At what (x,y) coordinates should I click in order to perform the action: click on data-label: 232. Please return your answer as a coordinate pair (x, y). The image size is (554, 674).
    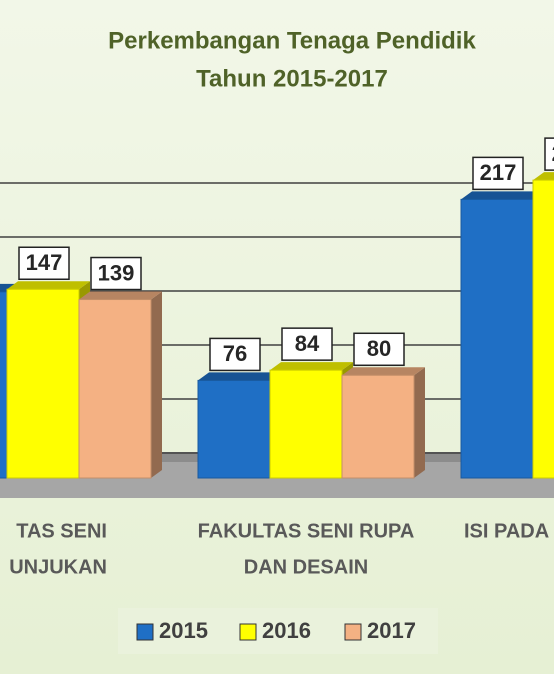
    Looking at the image, I should click on (553, 153).